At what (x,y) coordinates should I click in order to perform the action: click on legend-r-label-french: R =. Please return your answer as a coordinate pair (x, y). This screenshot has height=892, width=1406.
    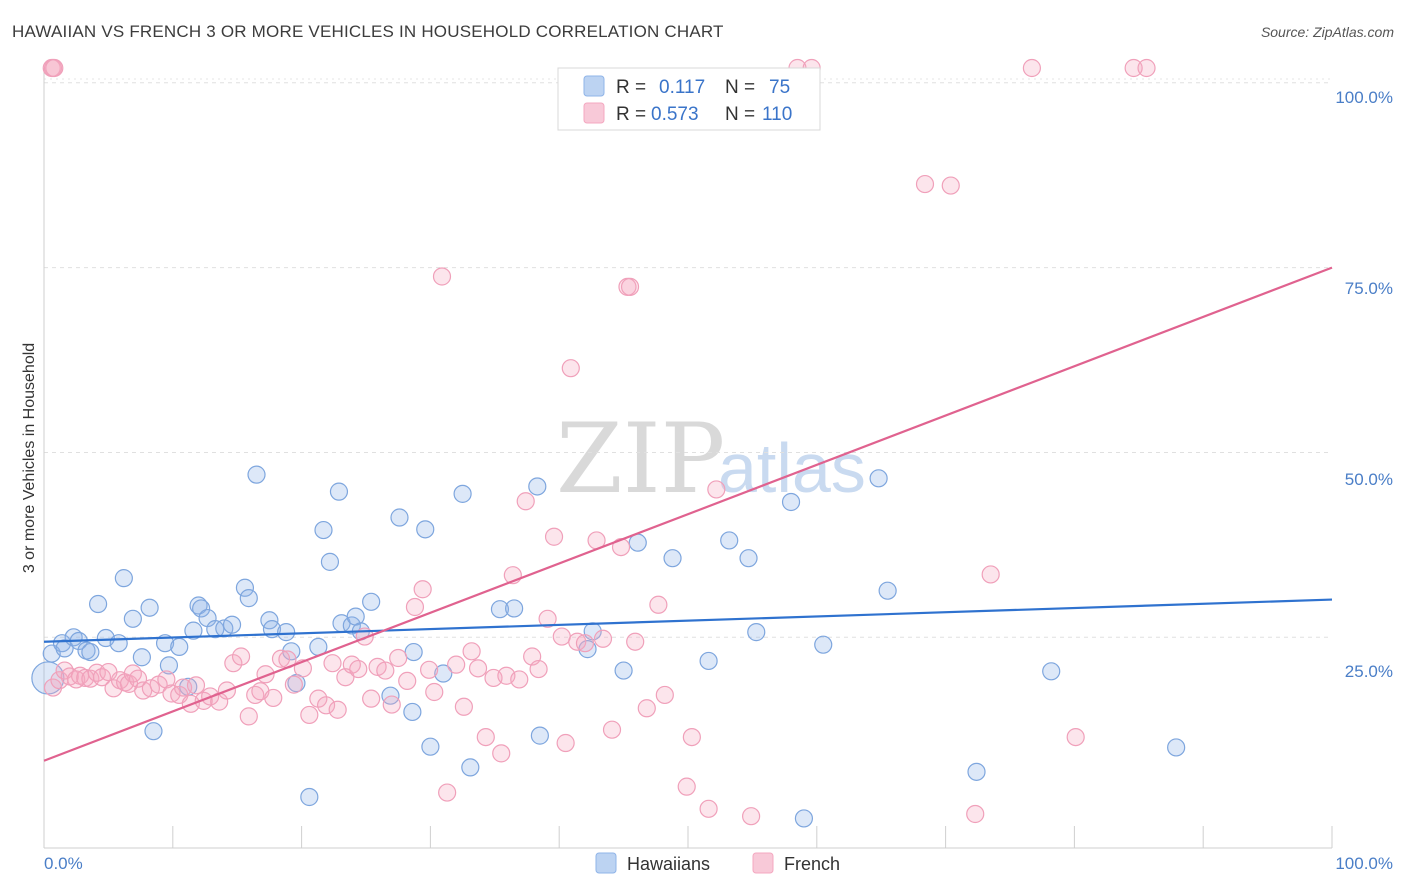
    Looking at the image, I should click on (631, 114).